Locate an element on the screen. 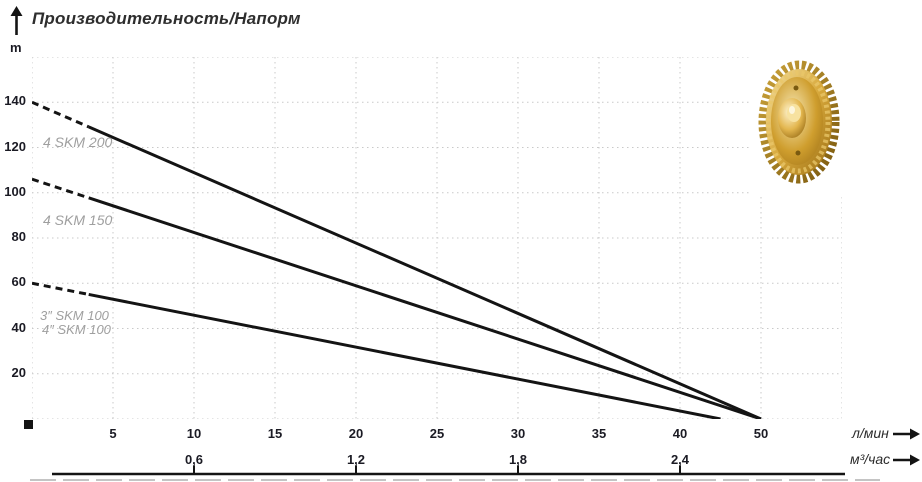  x-tick-label-l-min: 50 is located at coordinates (761, 433).